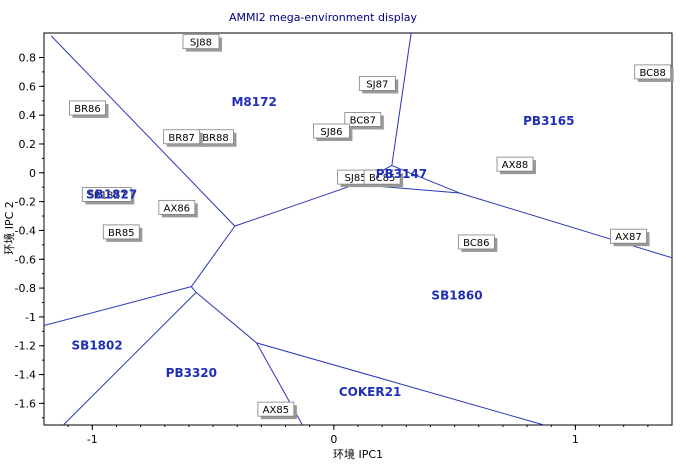  I want to click on environment-label: BR88, so click(215, 138).